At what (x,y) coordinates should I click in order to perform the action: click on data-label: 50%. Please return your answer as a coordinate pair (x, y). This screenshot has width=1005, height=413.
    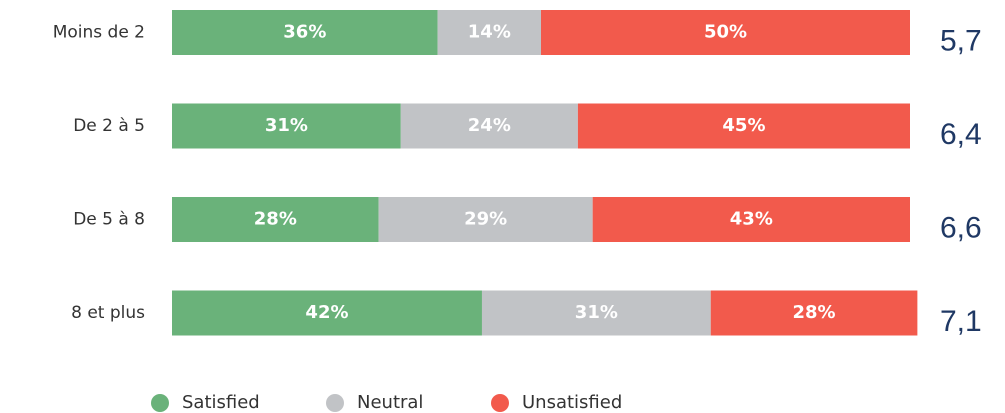
    Looking at the image, I should click on (725, 32).